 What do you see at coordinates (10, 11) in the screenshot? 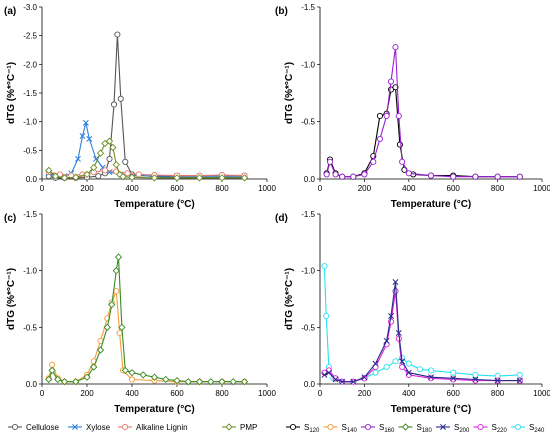
I see `panel-label: (a)` at bounding box center [10, 11].